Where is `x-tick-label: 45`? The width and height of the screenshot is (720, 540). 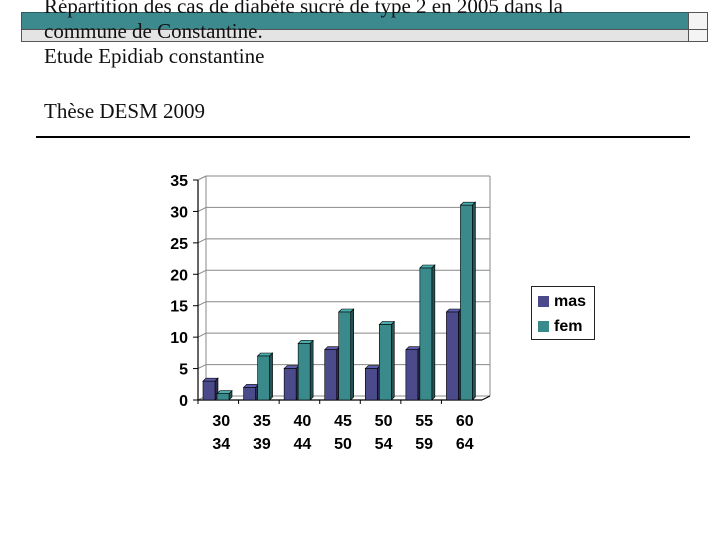
x-tick-label: 45 is located at coordinates (343, 421).